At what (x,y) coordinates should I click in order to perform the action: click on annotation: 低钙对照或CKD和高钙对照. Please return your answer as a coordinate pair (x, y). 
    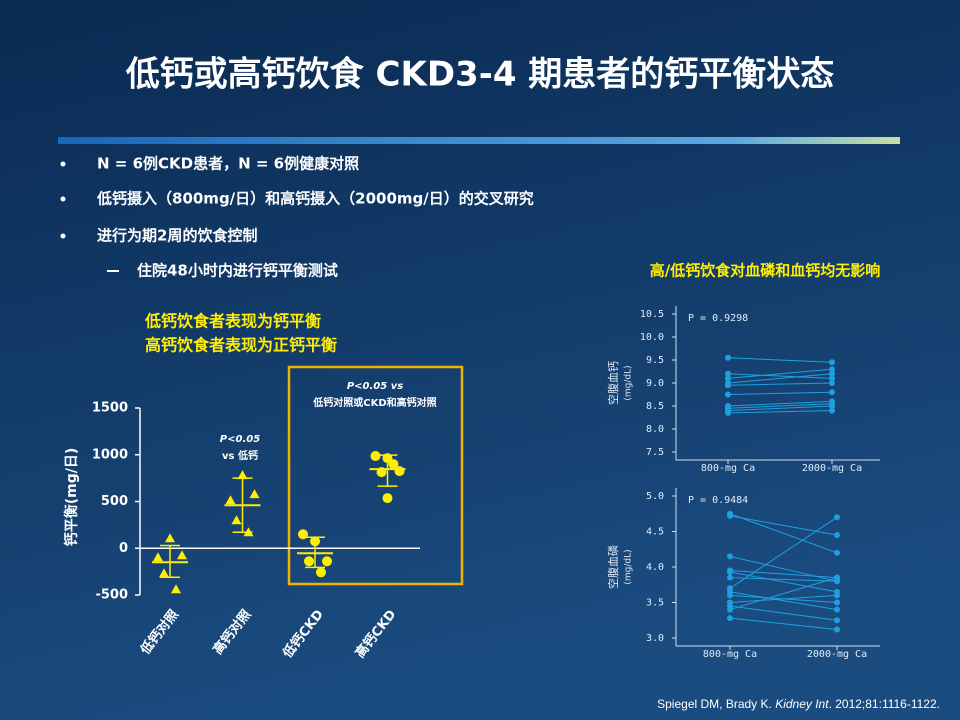
    Looking at the image, I should click on (374, 402).